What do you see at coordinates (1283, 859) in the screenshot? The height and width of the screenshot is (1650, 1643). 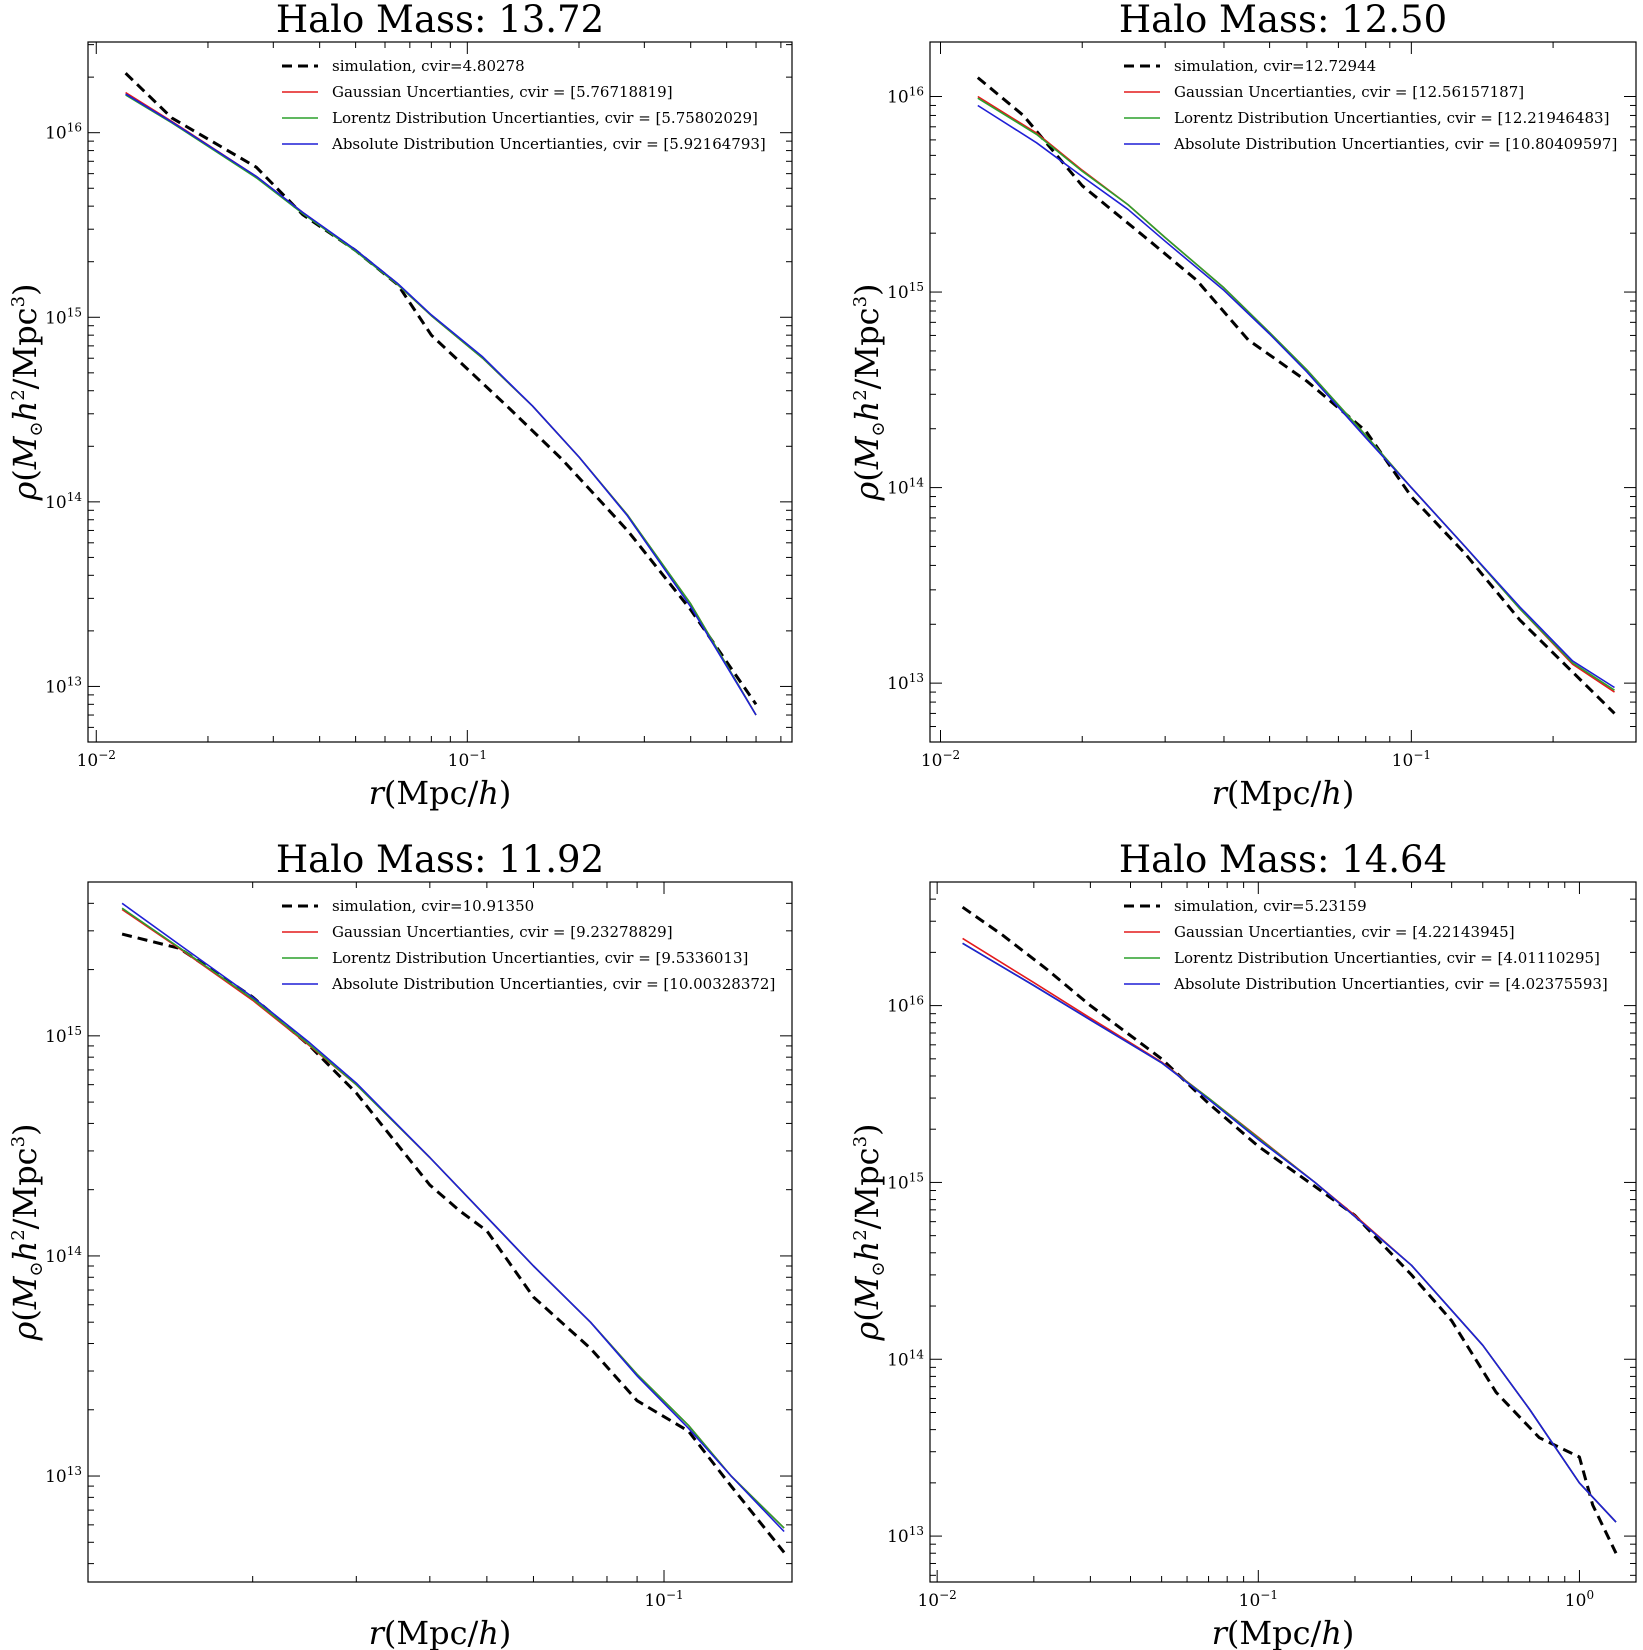 I see `chart-title: Halo Mass: 14.64` at bounding box center [1283, 859].